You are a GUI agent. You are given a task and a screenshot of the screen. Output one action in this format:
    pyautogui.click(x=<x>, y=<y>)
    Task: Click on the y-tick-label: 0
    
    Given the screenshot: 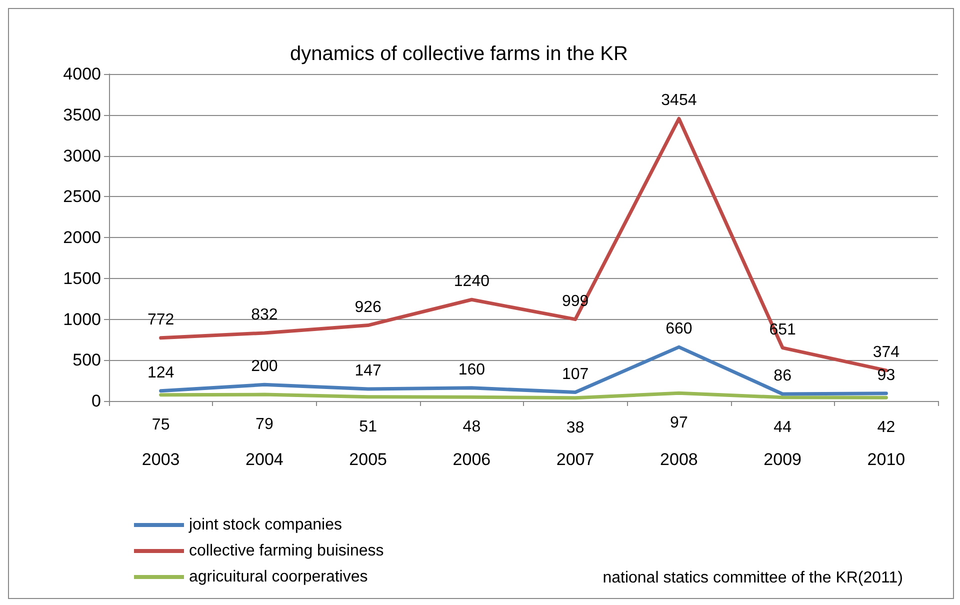 What is the action you would take?
    pyautogui.click(x=96, y=401)
    